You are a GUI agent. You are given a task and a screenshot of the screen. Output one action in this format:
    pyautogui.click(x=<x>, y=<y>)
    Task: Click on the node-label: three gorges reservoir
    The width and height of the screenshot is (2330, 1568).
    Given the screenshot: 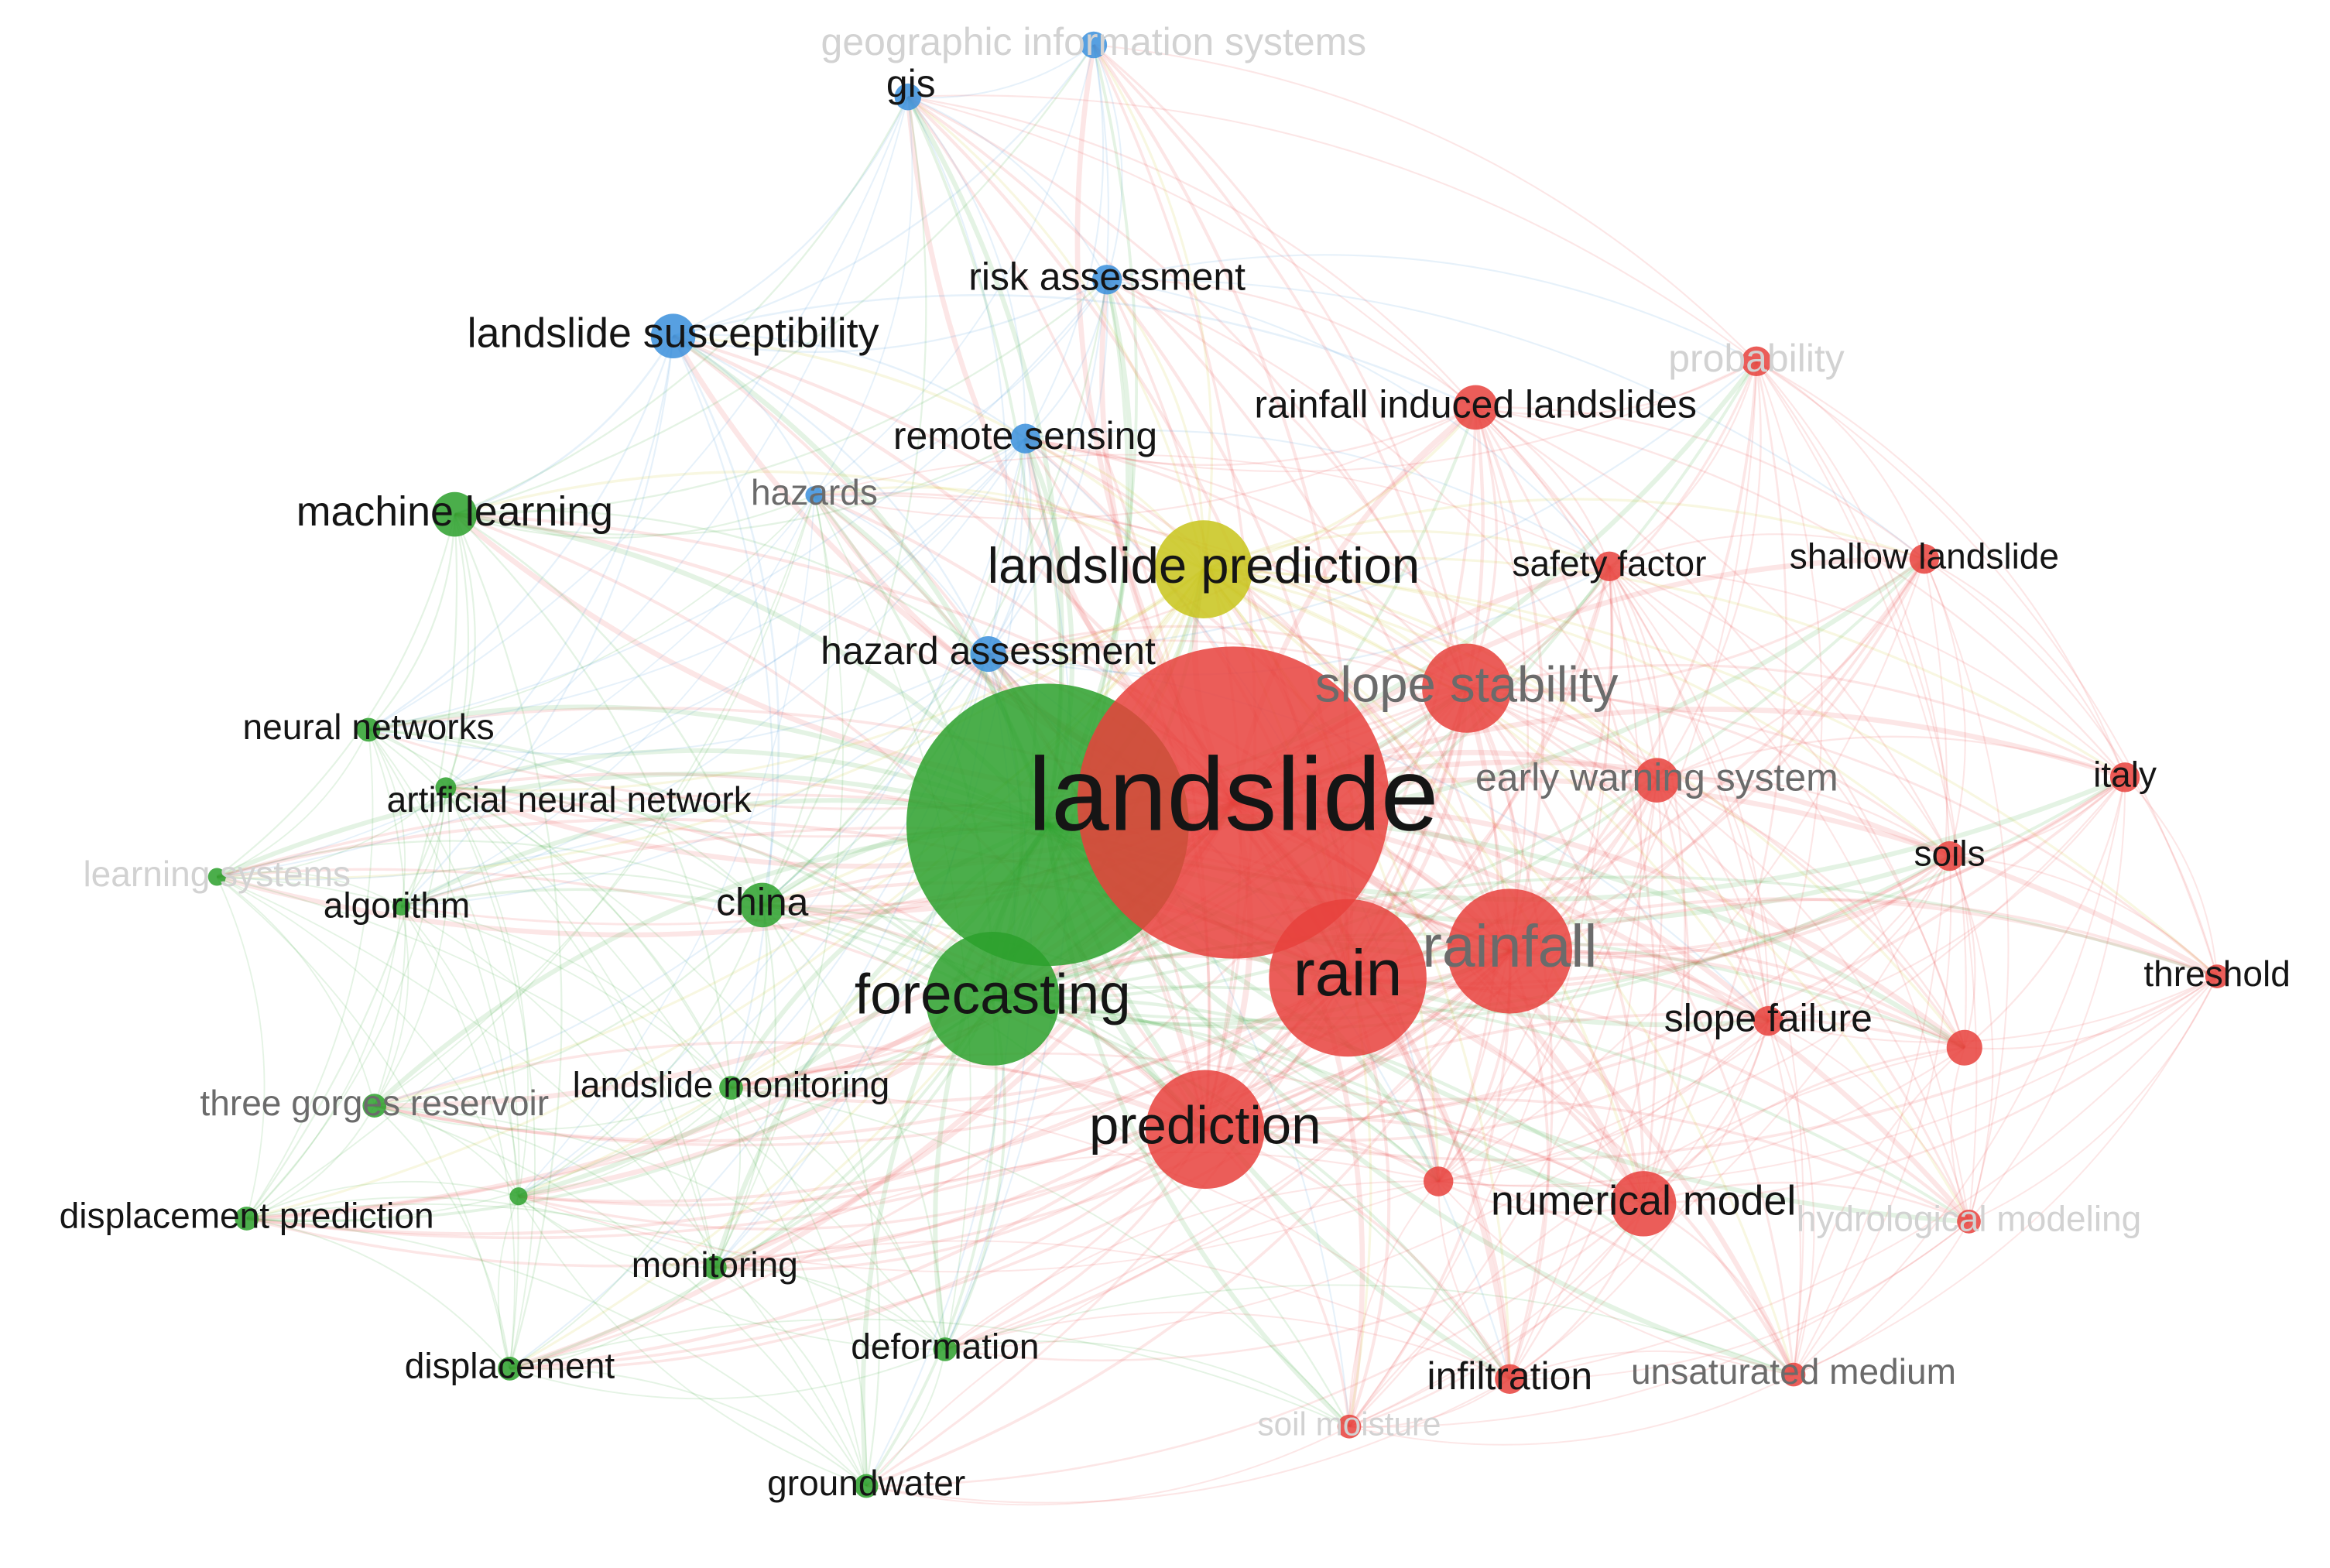 What is the action you would take?
    pyautogui.click(x=374, y=1103)
    